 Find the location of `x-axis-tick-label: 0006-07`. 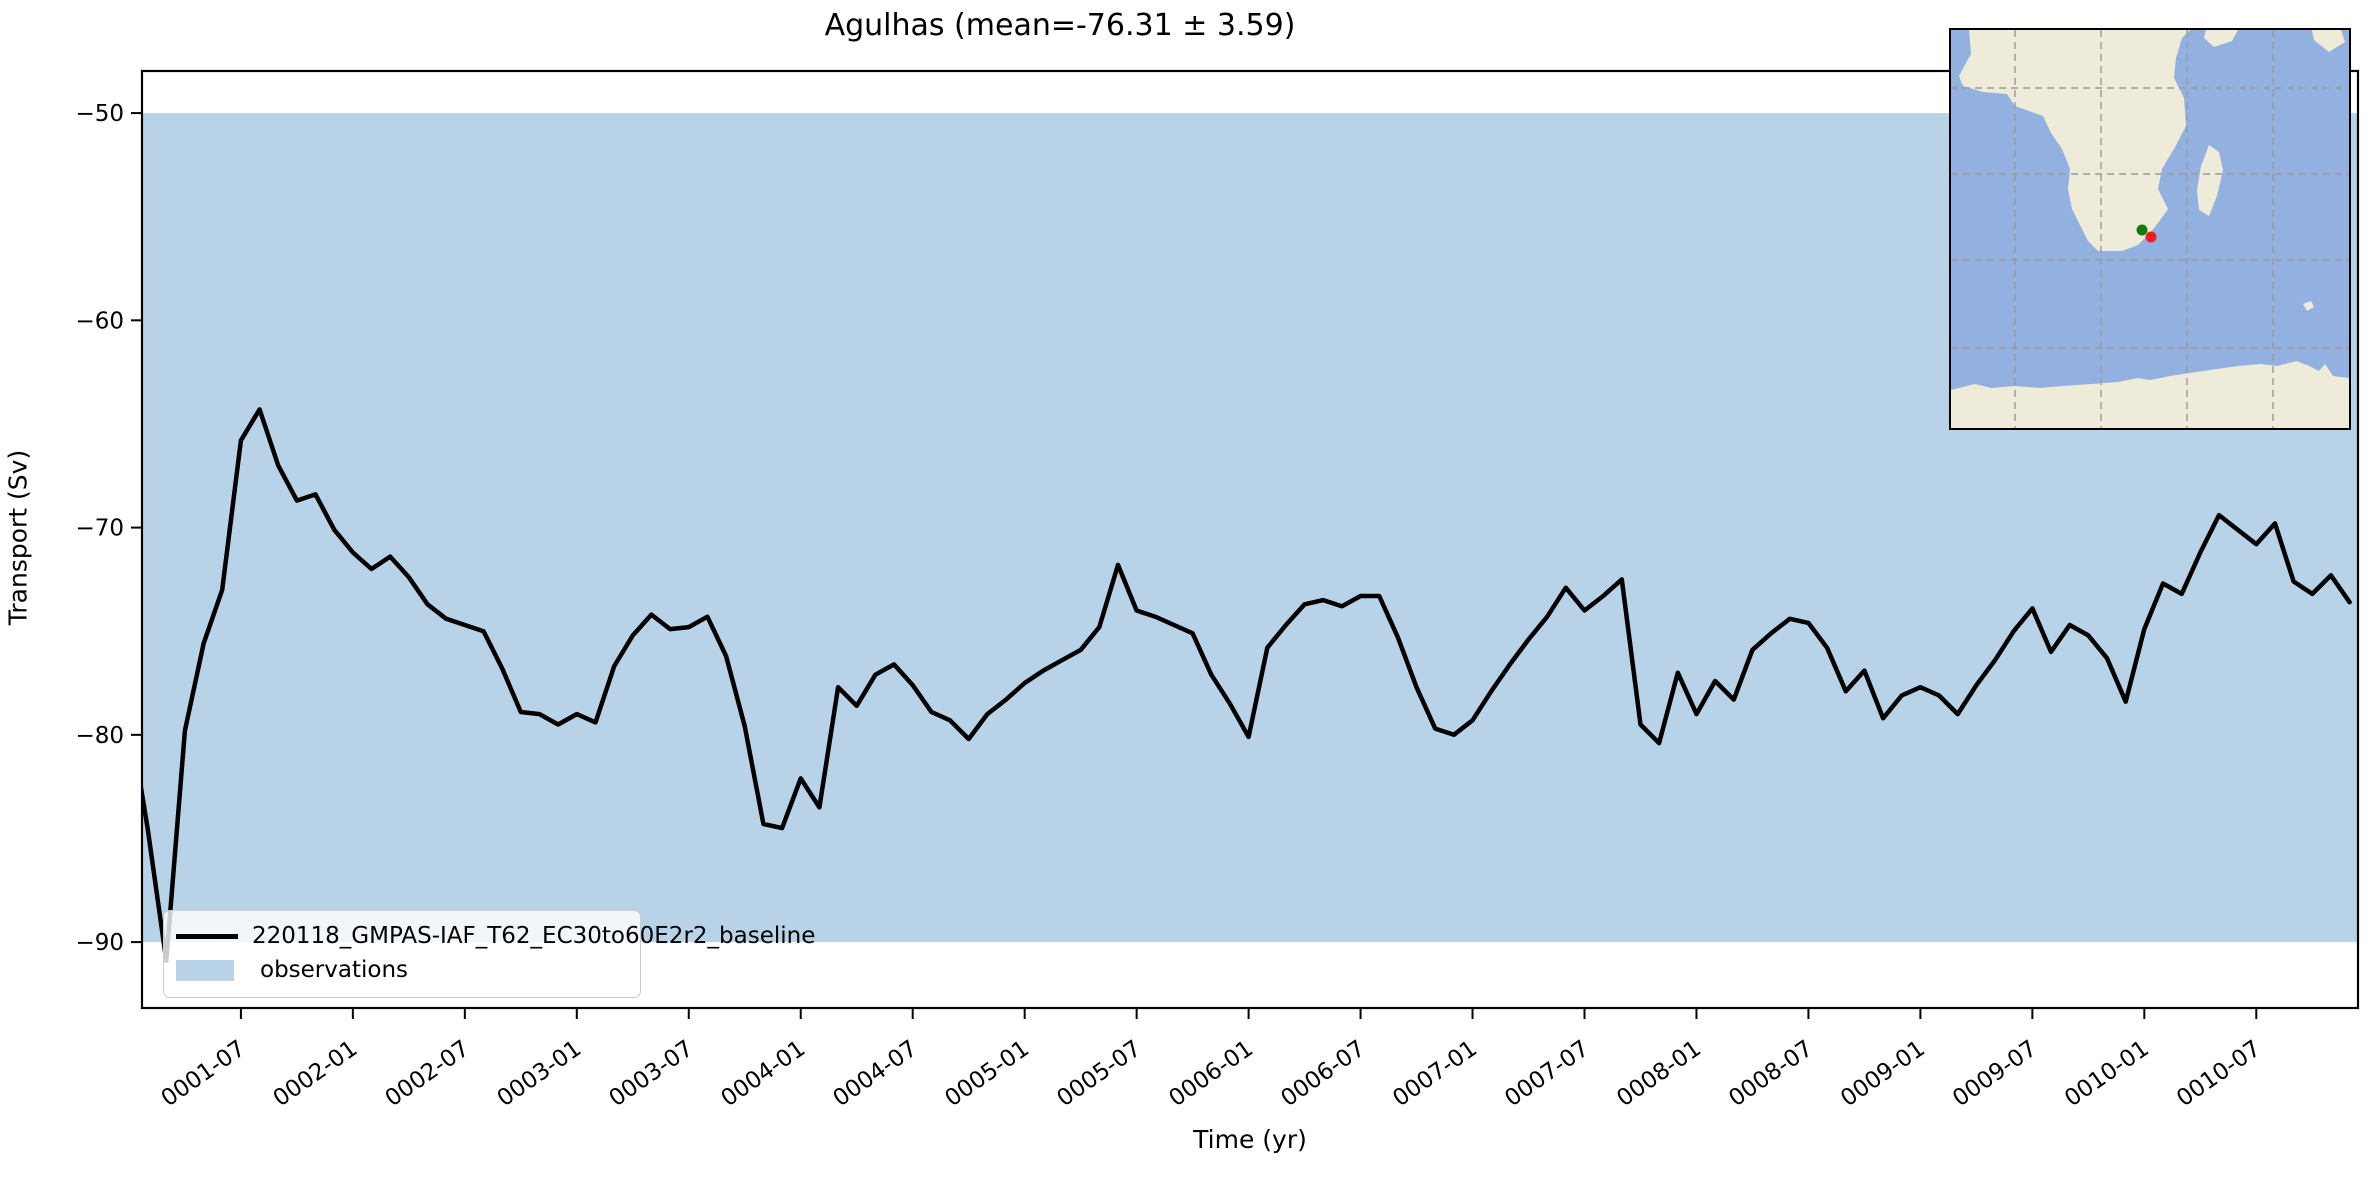

x-axis-tick-label: 0006-07 is located at coordinates (1323, 1074).